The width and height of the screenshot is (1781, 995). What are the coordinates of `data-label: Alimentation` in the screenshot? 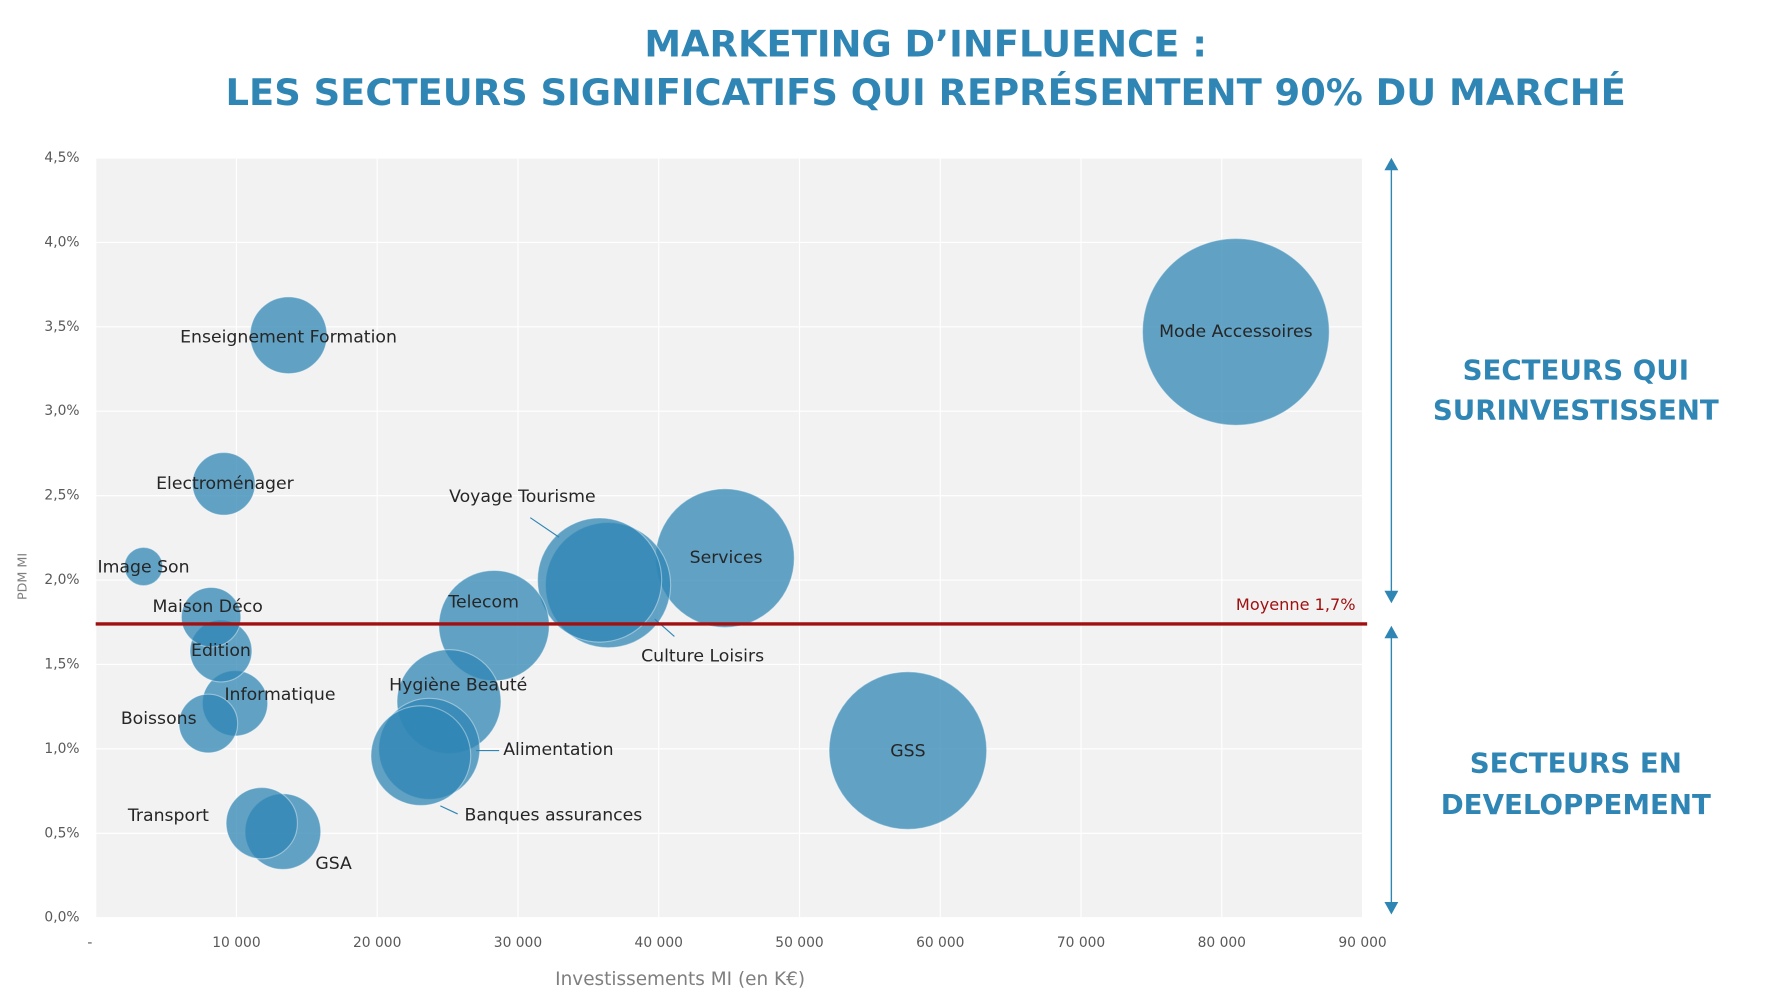 It's located at (558, 750).